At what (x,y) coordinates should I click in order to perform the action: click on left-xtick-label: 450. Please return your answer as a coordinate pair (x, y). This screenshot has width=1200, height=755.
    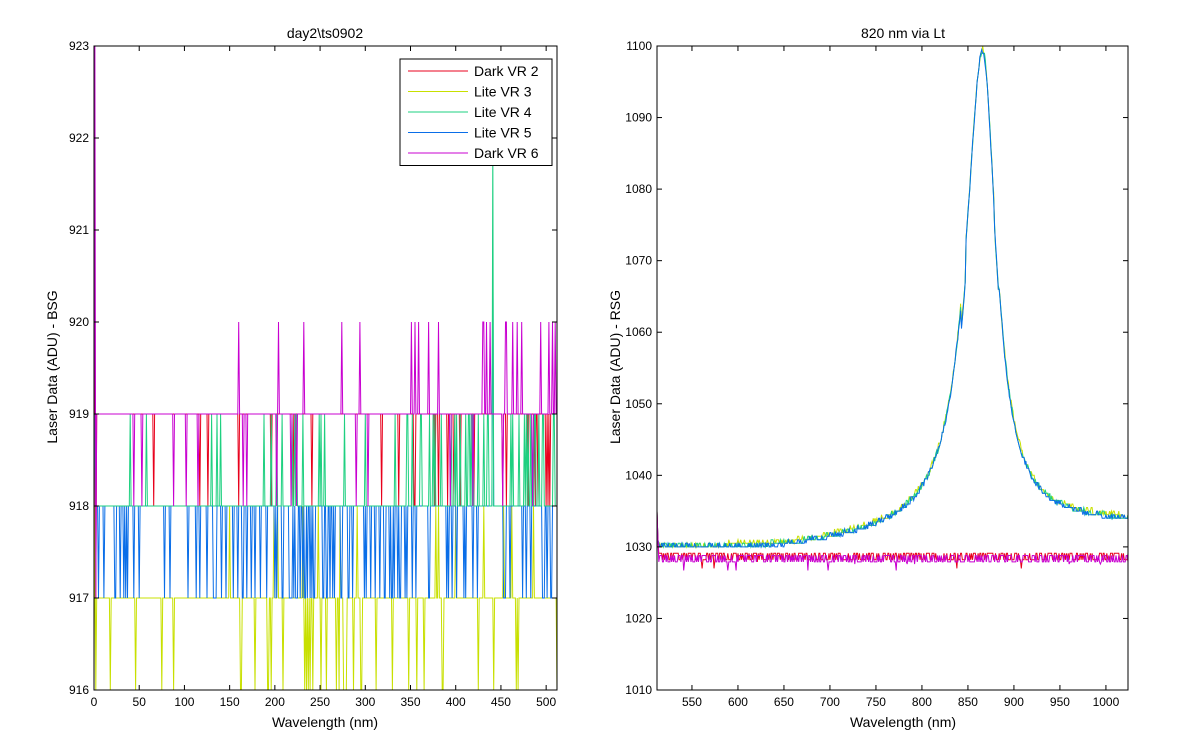
    Looking at the image, I should click on (501, 702).